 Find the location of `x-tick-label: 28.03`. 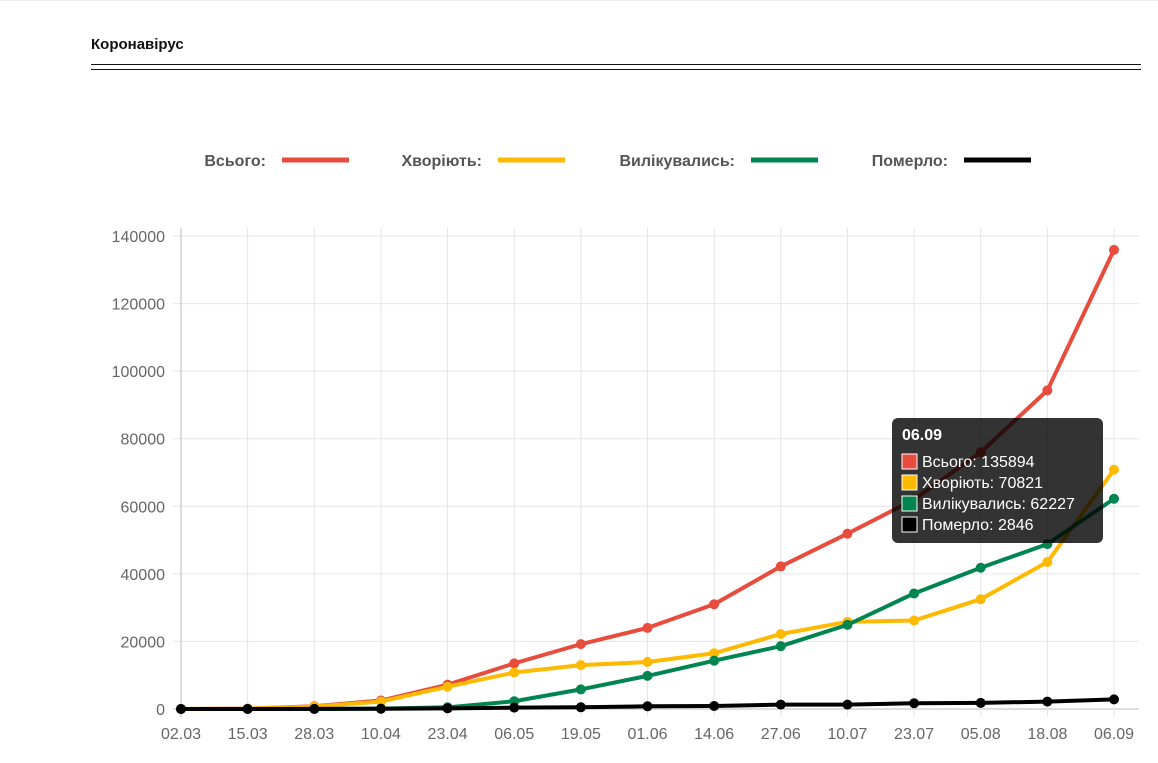

x-tick-label: 28.03 is located at coordinates (314, 734).